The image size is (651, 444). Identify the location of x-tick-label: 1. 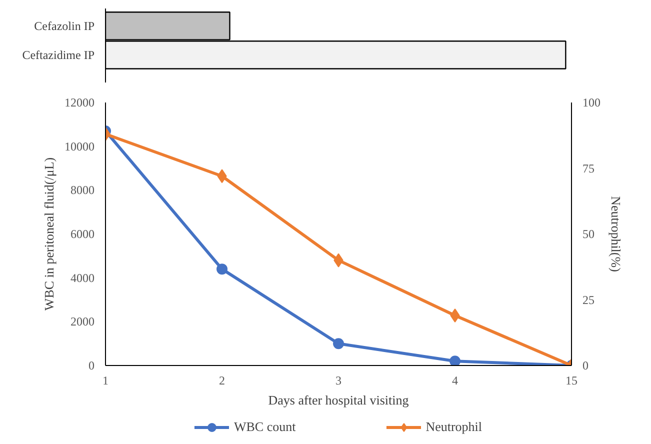
(105, 381).